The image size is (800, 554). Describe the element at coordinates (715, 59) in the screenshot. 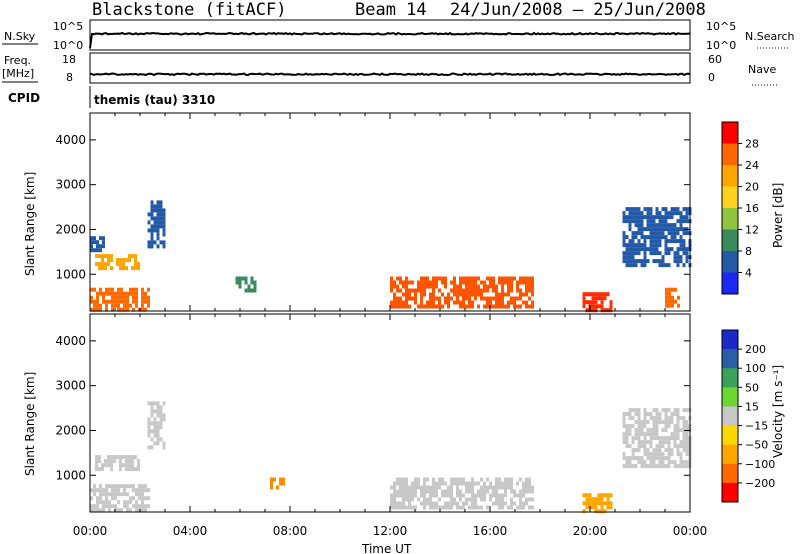

I see `nave-tick-top: 60` at that location.